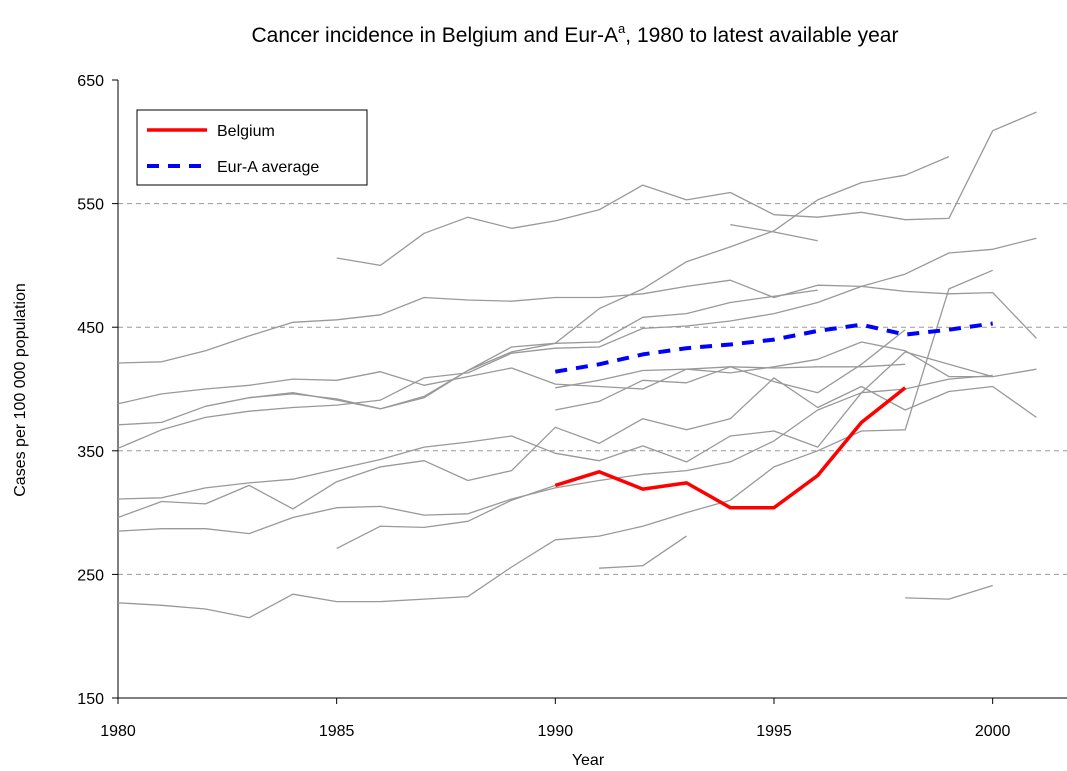 The height and width of the screenshot is (771, 1067). What do you see at coordinates (20, 390) in the screenshot?
I see `y-axis-label: Cases per 100 000 population` at bounding box center [20, 390].